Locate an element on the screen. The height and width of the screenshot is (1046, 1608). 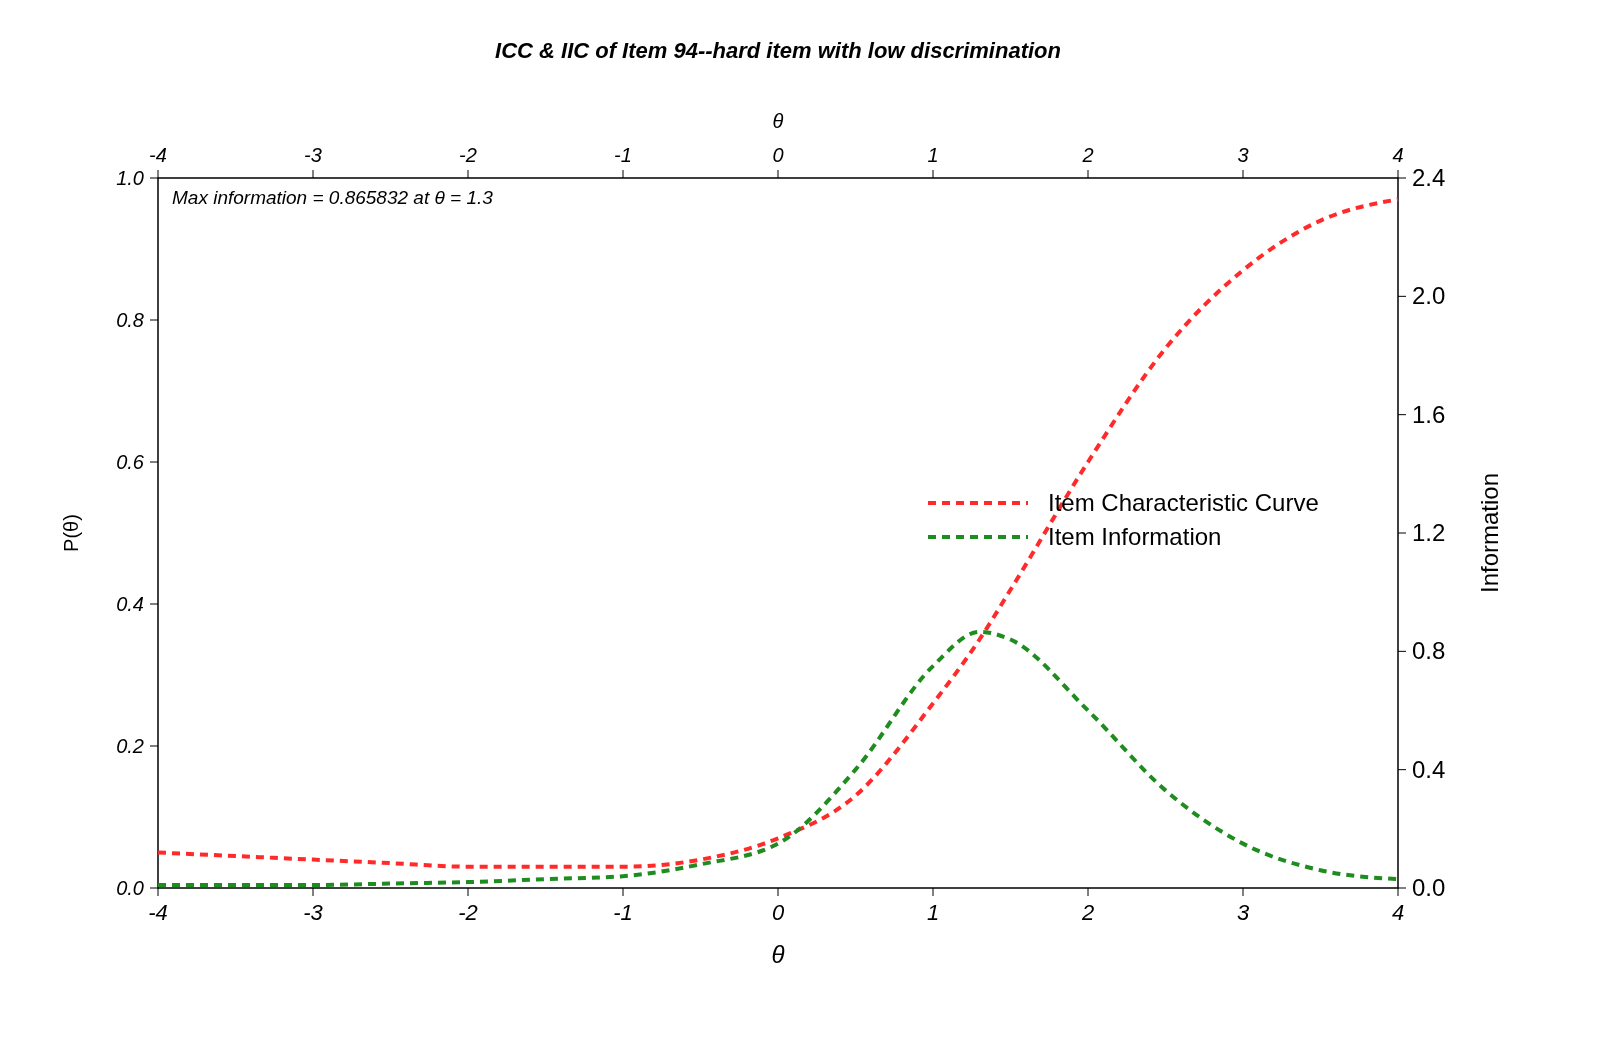
y-tick-label: 0.0 is located at coordinates (130, 888).